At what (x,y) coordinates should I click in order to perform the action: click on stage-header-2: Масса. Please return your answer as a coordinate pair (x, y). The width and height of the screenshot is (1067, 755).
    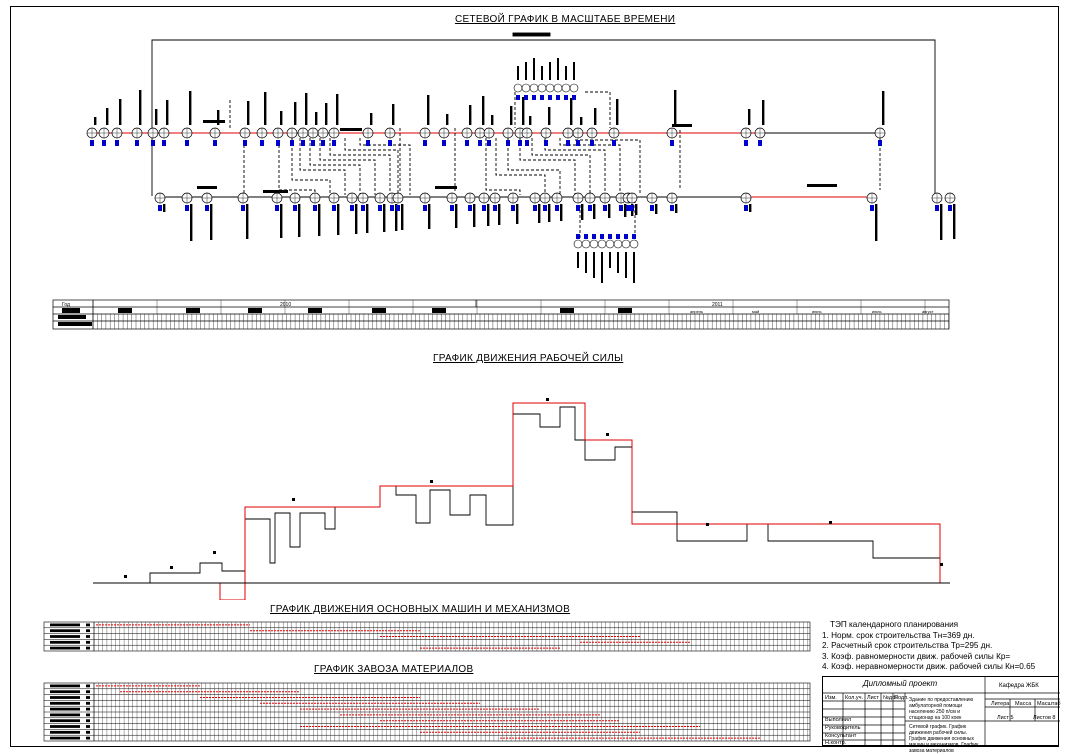
    Looking at the image, I should click on (1023, 704).